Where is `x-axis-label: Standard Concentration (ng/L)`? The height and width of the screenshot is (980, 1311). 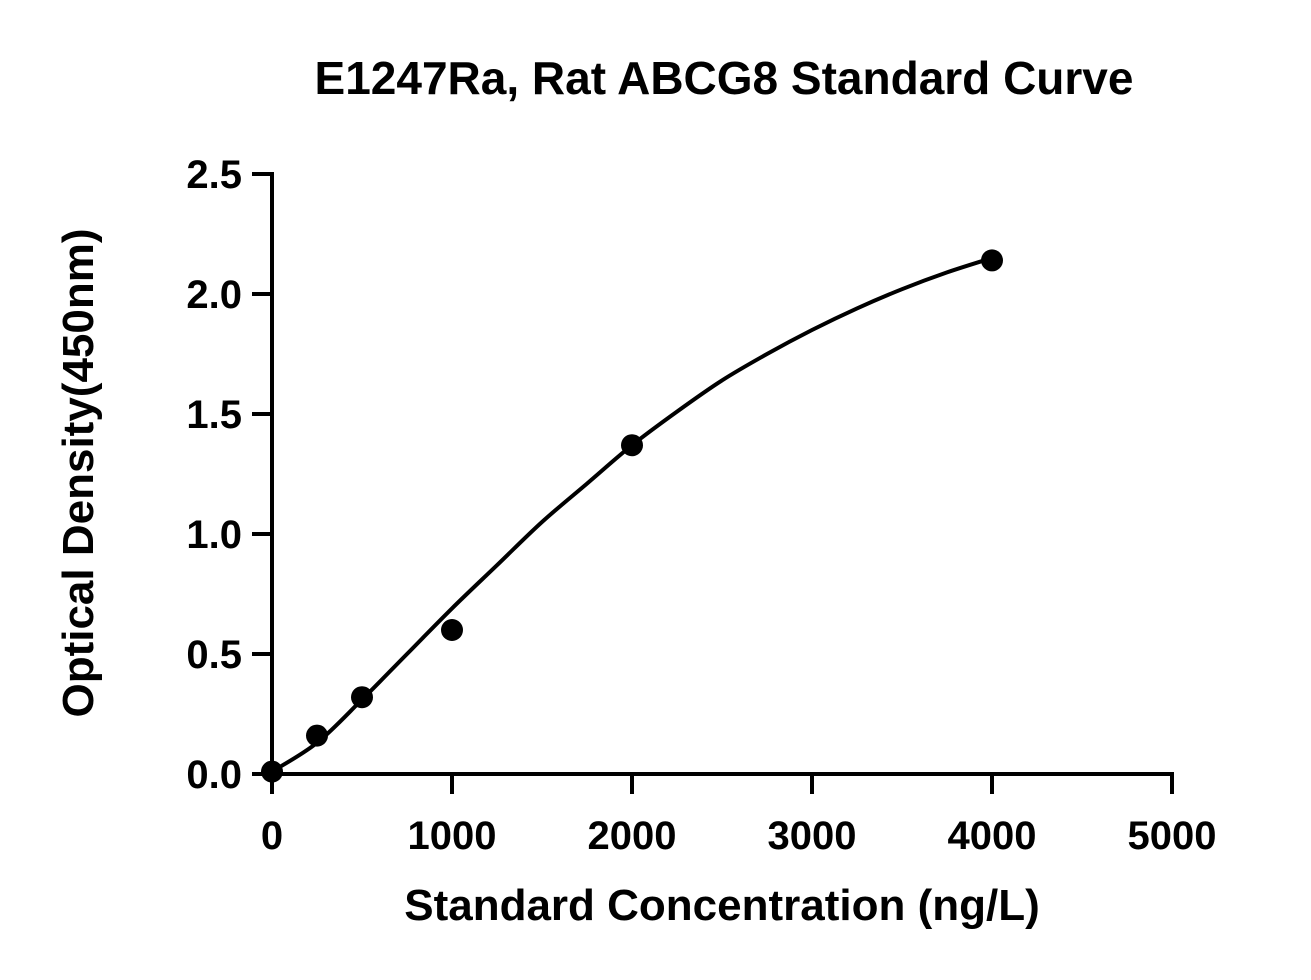
x-axis-label: Standard Concentration (ng/L) is located at coordinates (722, 905).